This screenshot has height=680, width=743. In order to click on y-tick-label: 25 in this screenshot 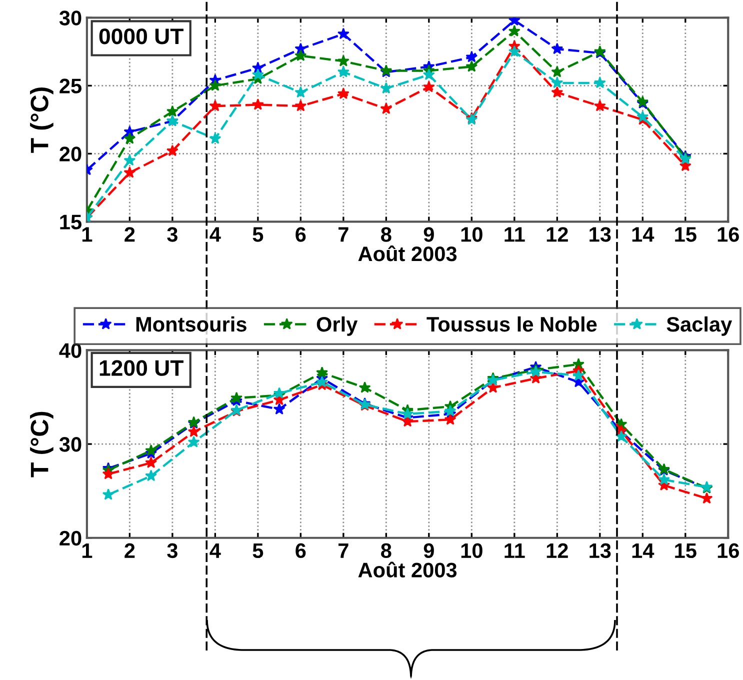, I will do `click(71, 86)`.